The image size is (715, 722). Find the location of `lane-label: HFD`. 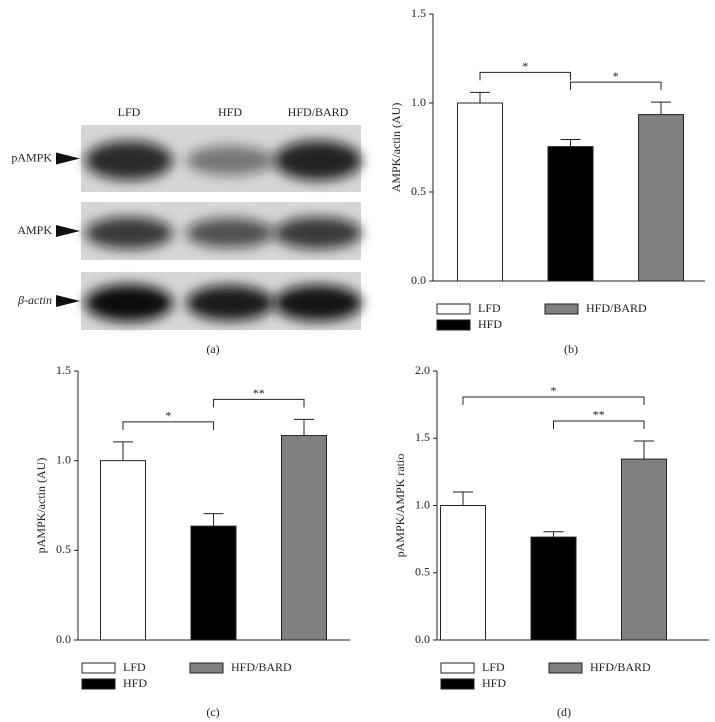

lane-label: HFD is located at coordinates (230, 112).